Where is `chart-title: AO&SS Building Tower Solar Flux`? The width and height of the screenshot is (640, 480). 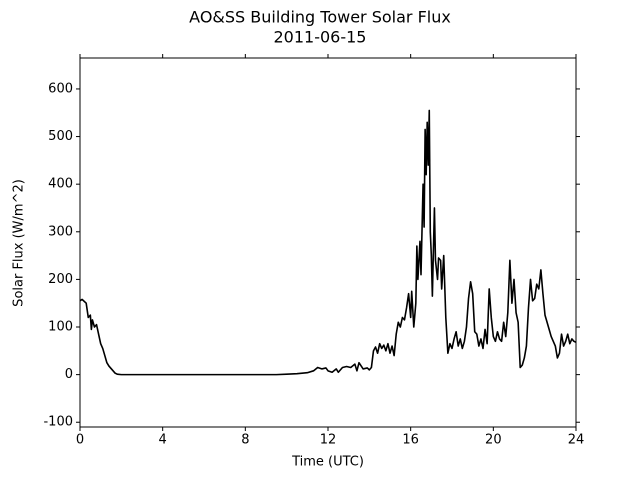
chart-title: AO&SS Building Tower Solar Flux is located at coordinates (320, 17).